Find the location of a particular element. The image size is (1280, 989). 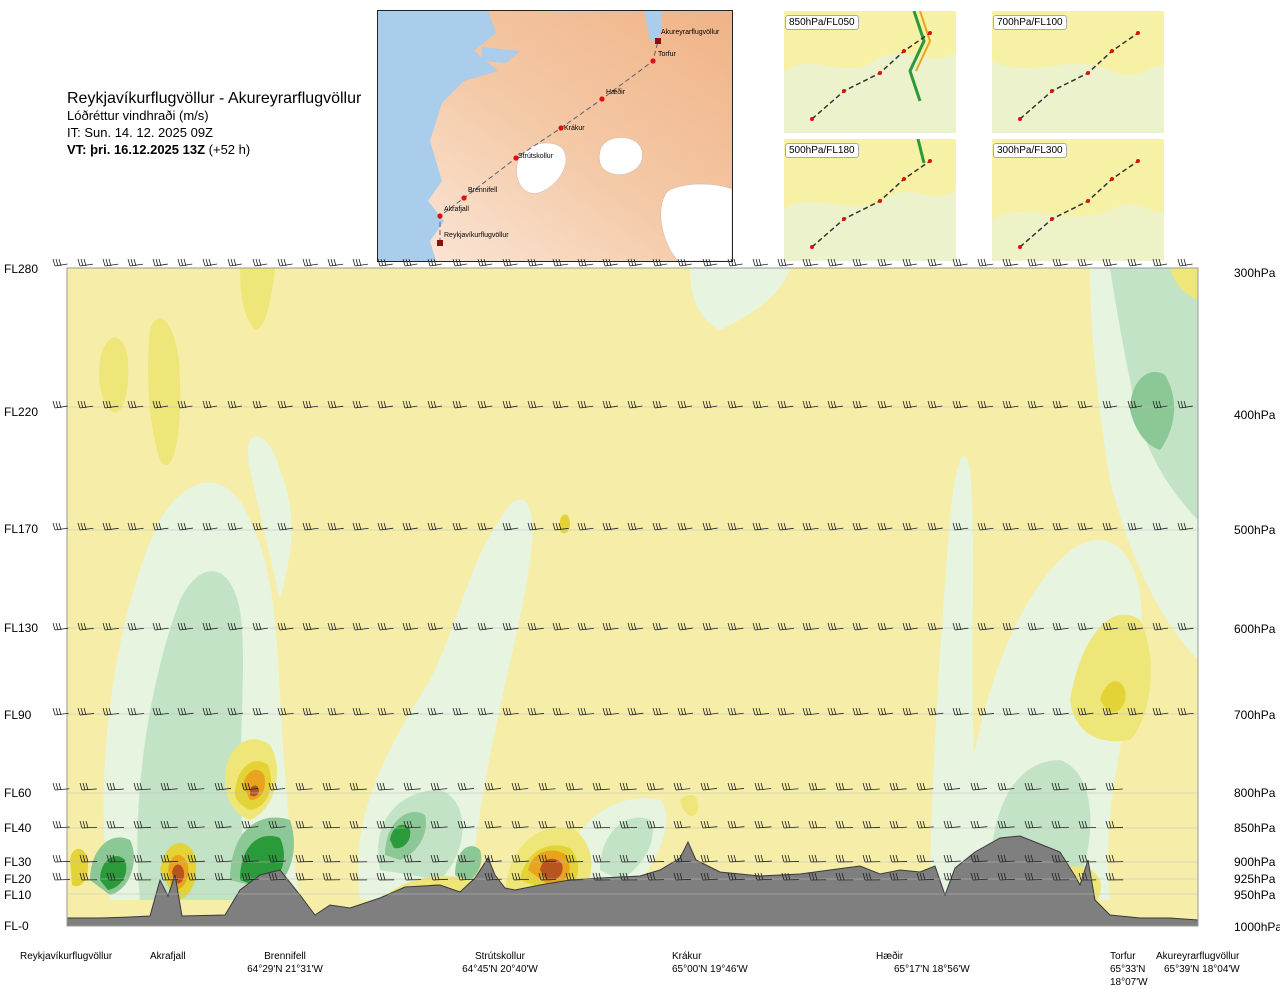

station-name: Akrafjall is located at coordinates (172, 956).